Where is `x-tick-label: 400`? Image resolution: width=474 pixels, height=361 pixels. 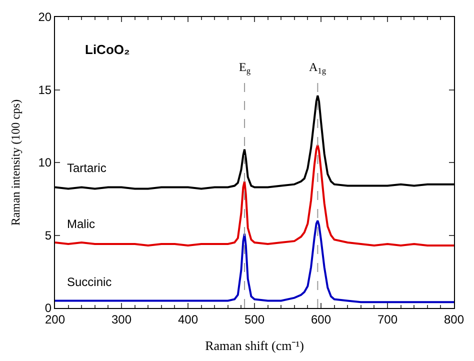 x-tick-label: 400 is located at coordinates (188, 319).